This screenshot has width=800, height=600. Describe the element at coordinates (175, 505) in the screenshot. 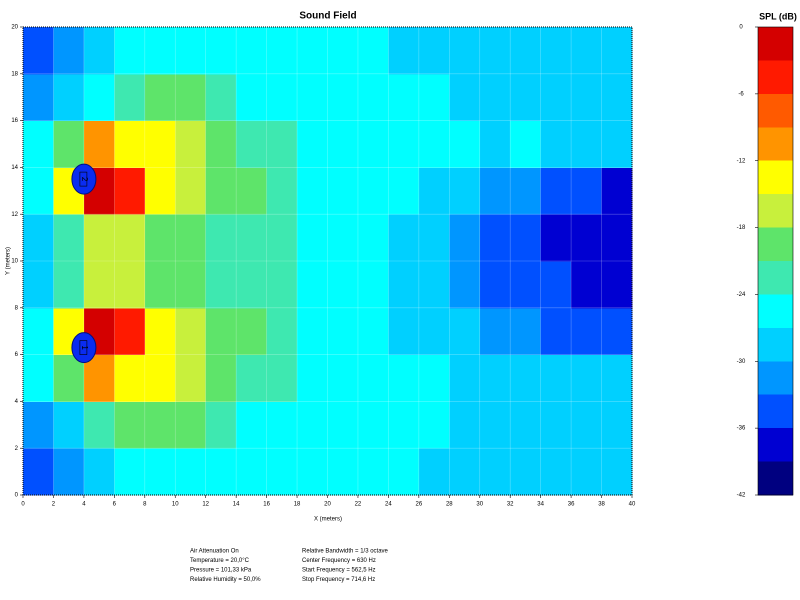

I see `x-tick-label: 10` at that location.